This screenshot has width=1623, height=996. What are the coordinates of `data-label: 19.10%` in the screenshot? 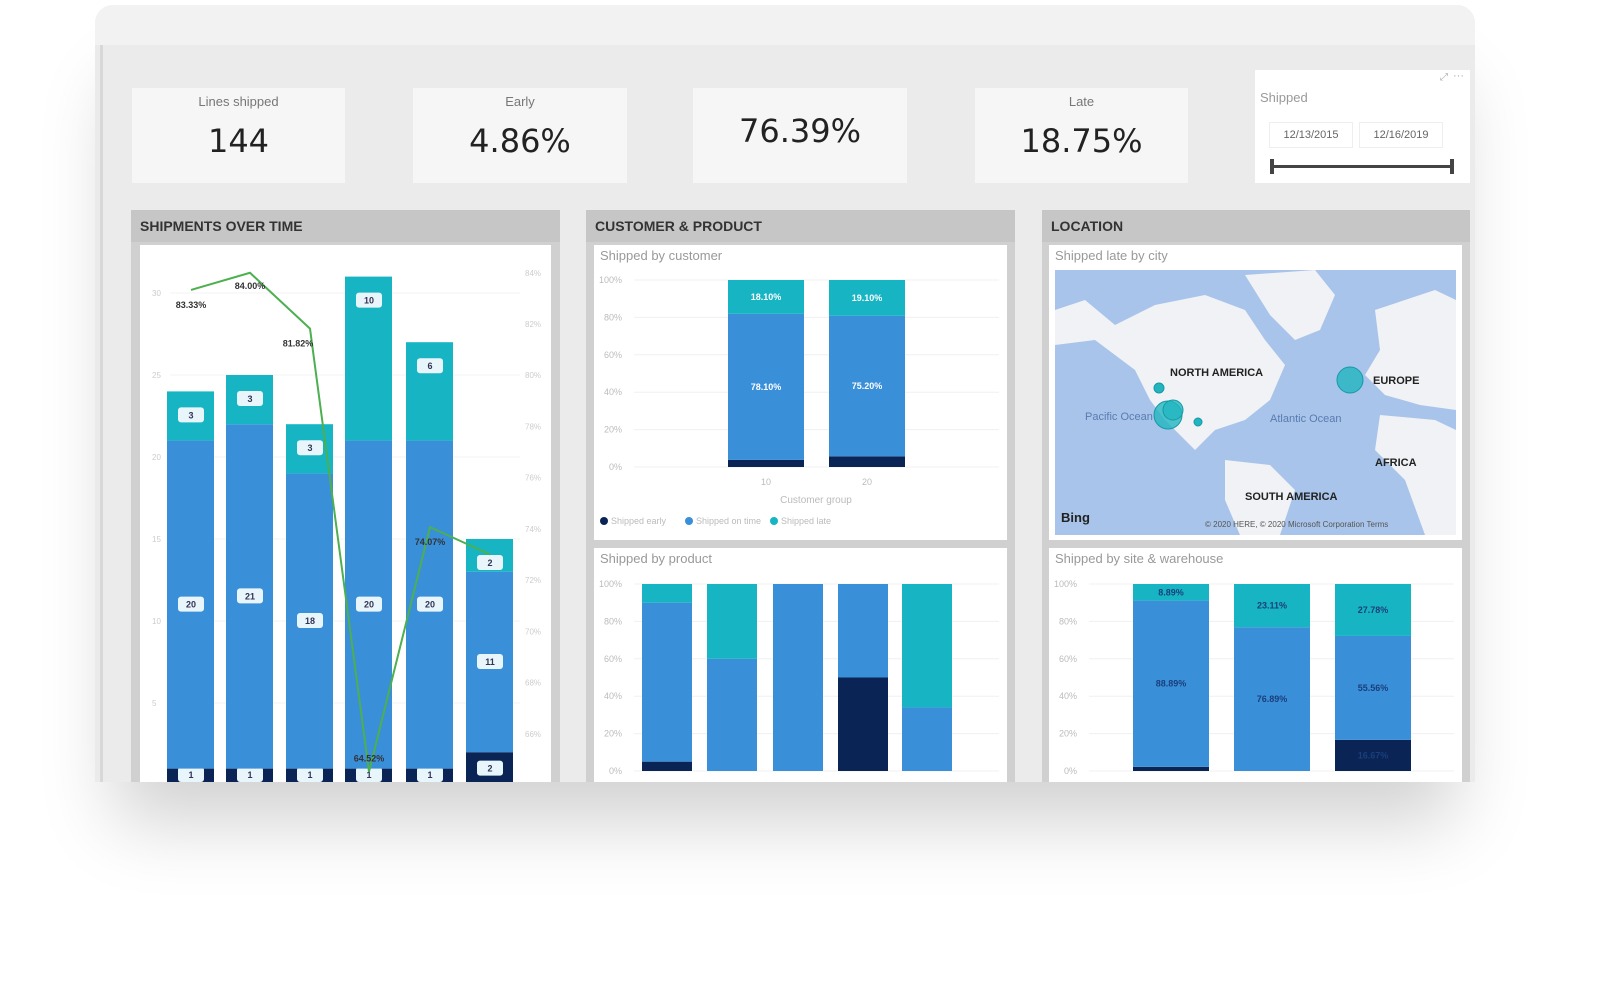 It's located at (867, 298).